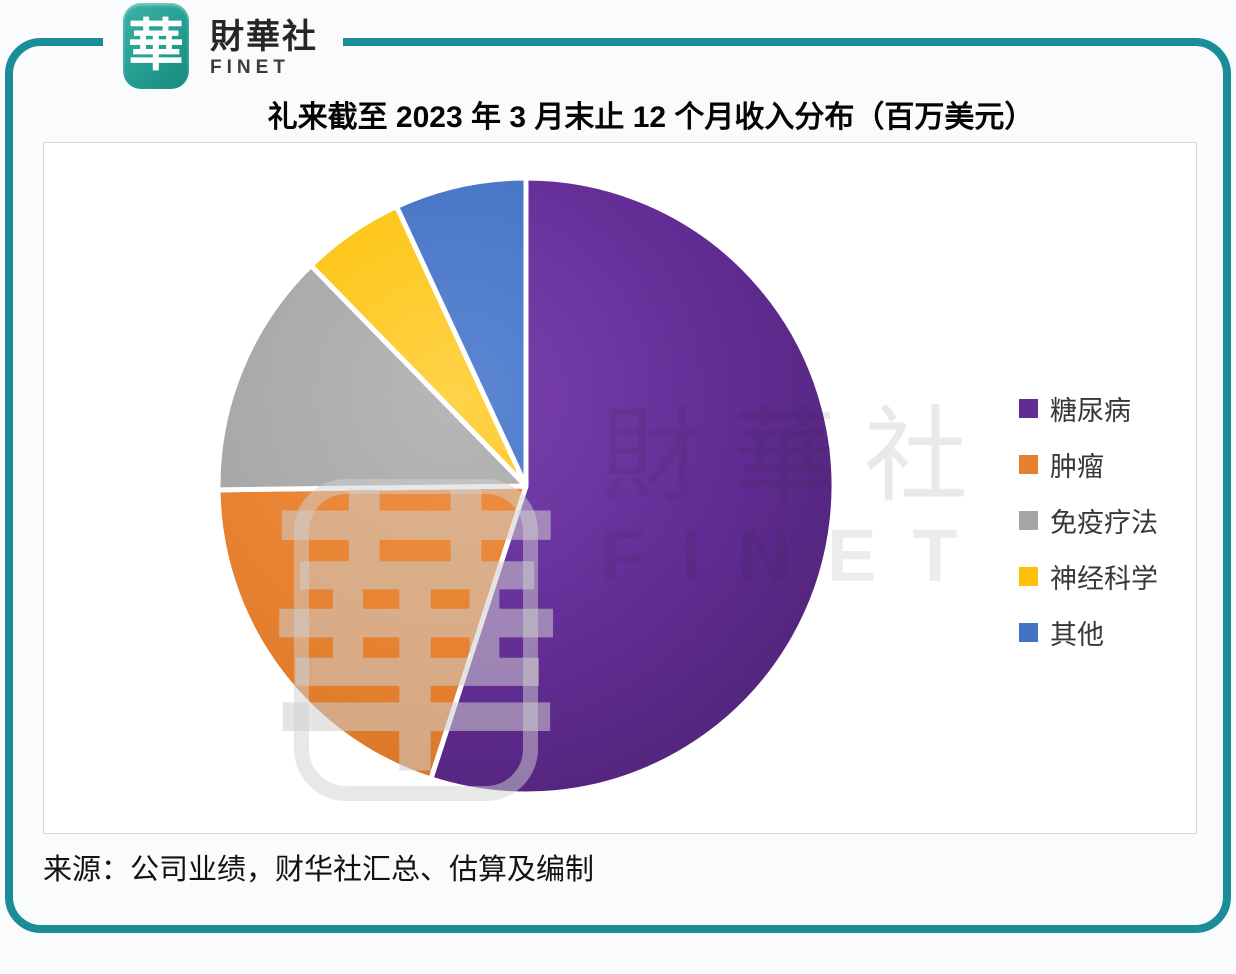 The width and height of the screenshot is (1236, 974). I want to click on legend-item-diabetes: 糖尿病, so click(1088, 408).